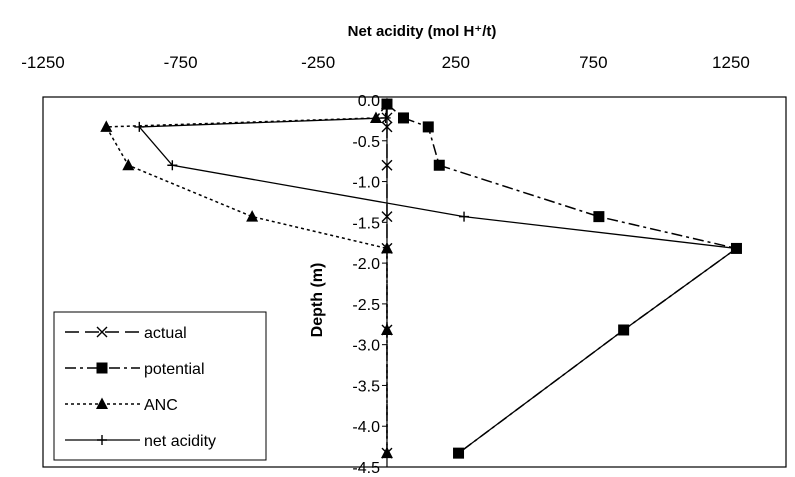  I want to click on legend-label: potential, so click(174, 369).